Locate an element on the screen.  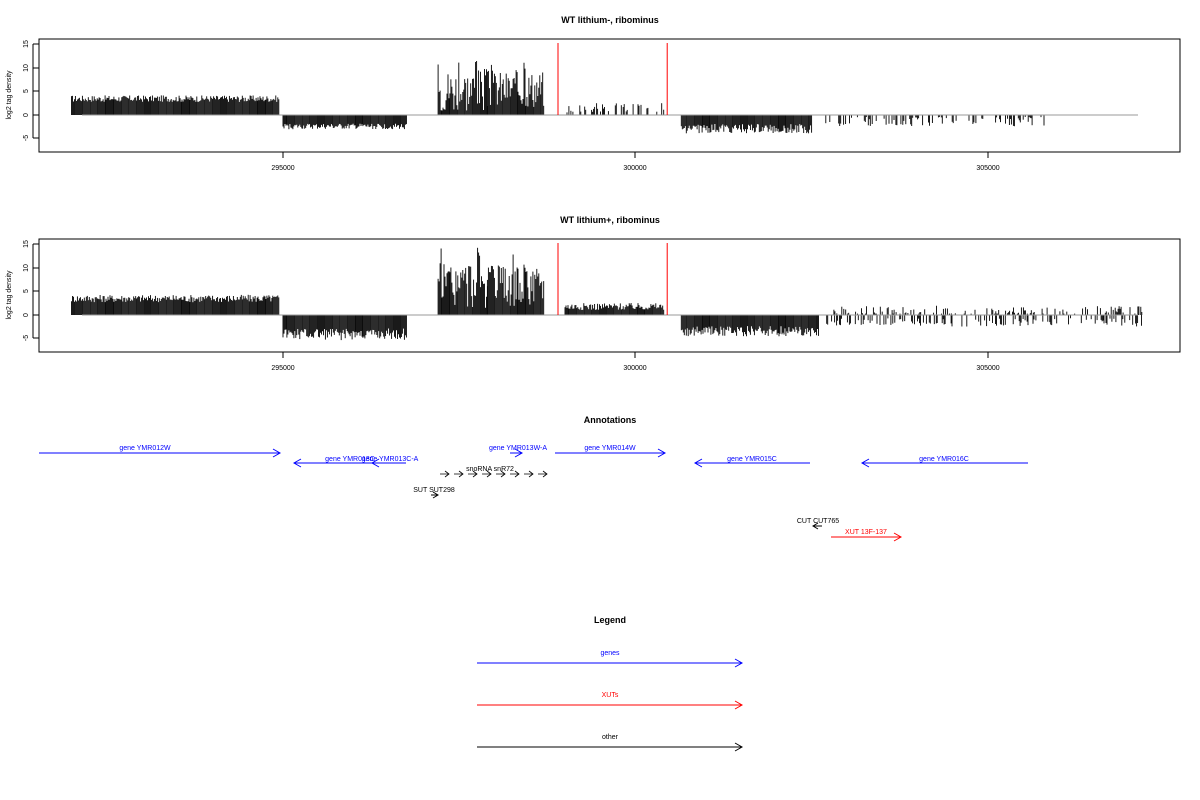
annotation-sut298: SUT SUT298 is located at coordinates (434, 493).